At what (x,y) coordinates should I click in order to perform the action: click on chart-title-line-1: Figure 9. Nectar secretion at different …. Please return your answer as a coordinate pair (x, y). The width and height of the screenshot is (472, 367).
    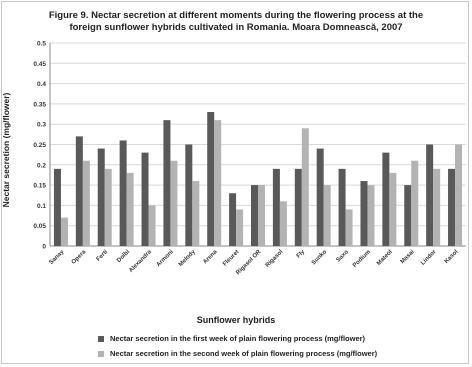
    Looking at the image, I should click on (236, 15).